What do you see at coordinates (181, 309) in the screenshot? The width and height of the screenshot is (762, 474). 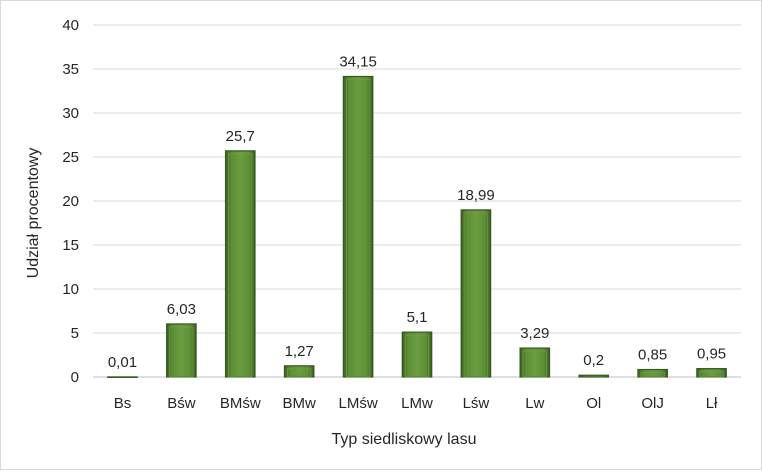 I see `data-label: 6,03` at bounding box center [181, 309].